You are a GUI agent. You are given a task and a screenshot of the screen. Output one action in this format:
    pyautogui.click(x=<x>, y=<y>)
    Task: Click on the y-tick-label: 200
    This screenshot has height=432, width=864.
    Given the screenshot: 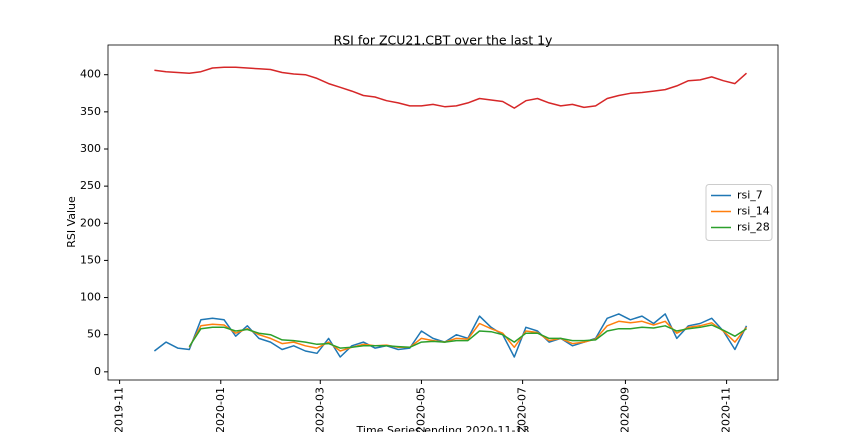 What is the action you would take?
    pyautogui.click(x=90, y=222)
    